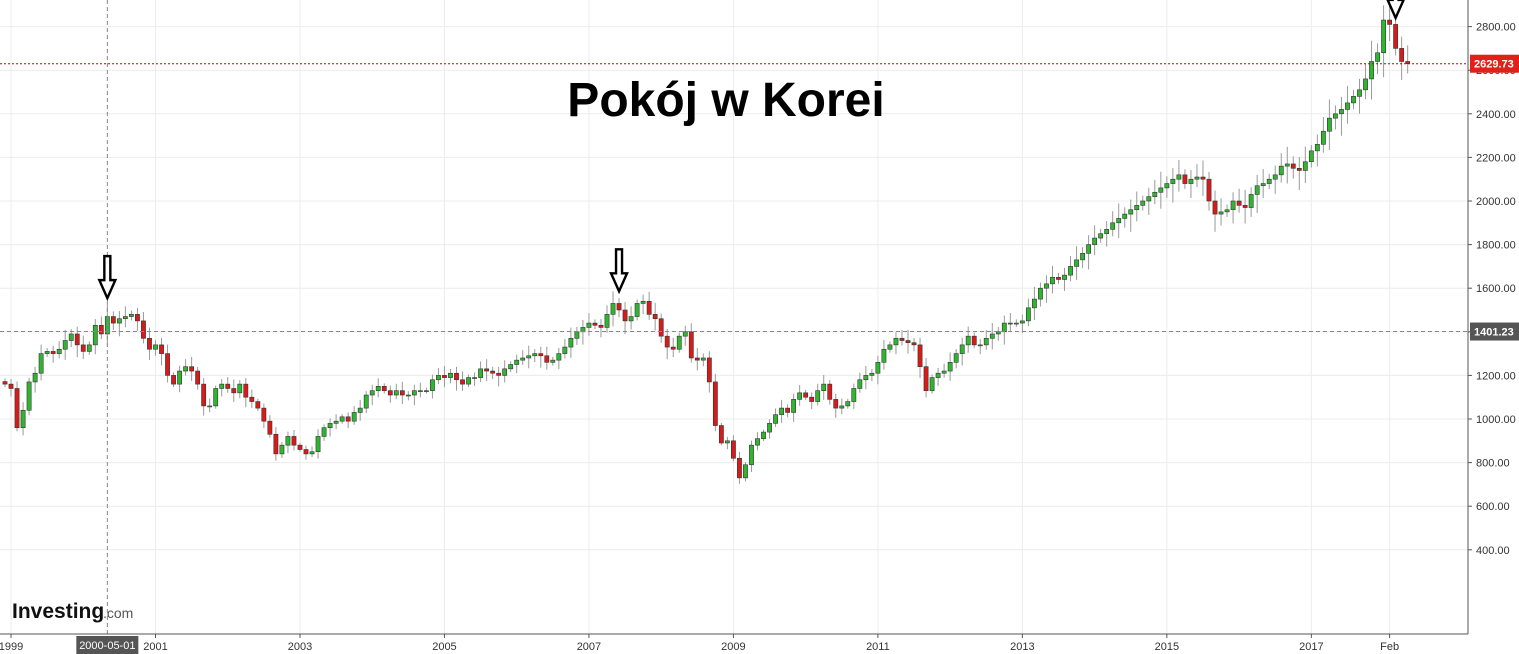  What do you see at coordinates (1496, 202) in the screenshot?
I see `y-tick-label: 2000.00` at bounding box center [1496, 202].